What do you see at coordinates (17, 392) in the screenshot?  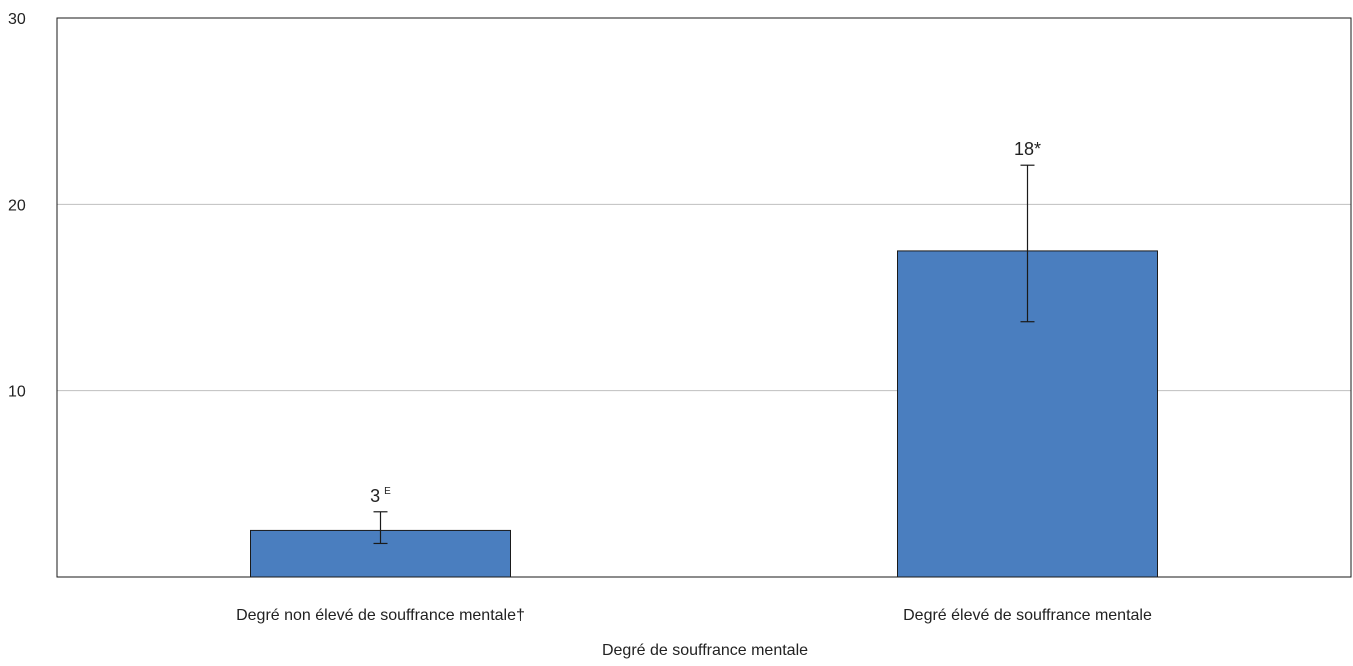 I see `y-tick-label: 10` at bounding box center [17, 392].